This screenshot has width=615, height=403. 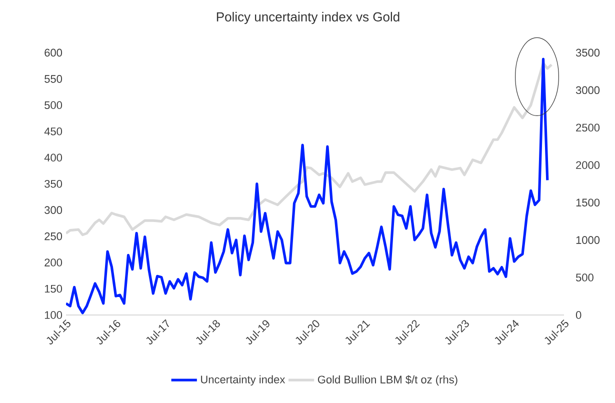 What do you see at coordinates (243, 380) in the screenshot?
I see `legend-label: Uncertainty index` at bounding box center [243, 380].